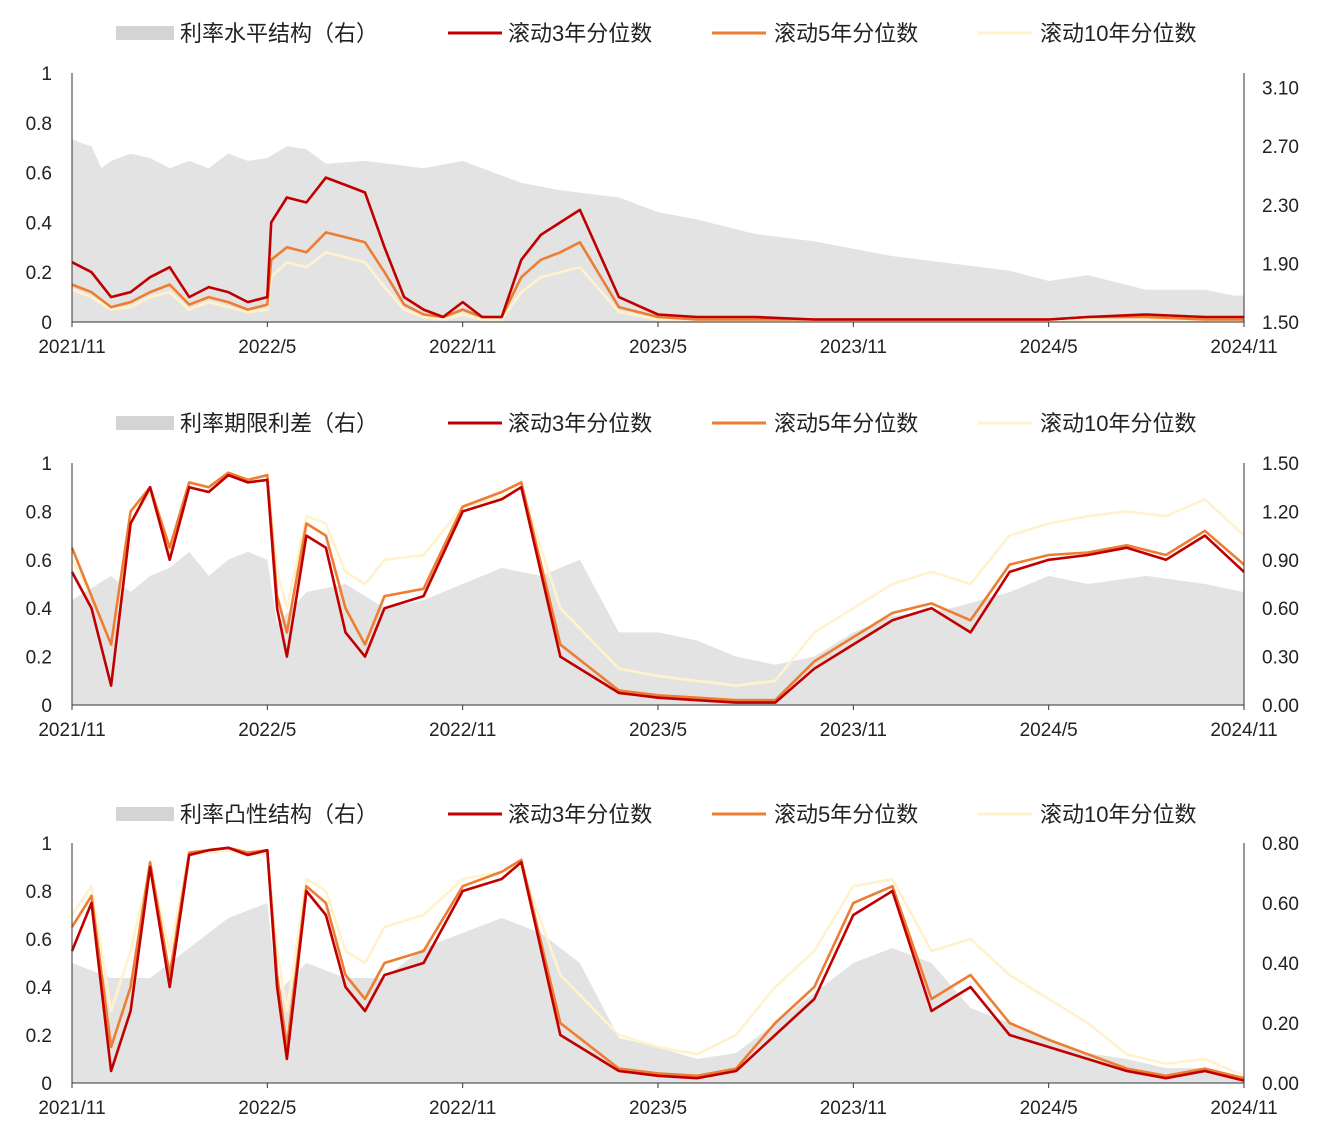 This screenshot has width=1329, height=1133. What do you see at coordinates (1280, 147) in the screenshot?
I see `y-right-tick-label: 2.70` at bounding box center [1280, 147].